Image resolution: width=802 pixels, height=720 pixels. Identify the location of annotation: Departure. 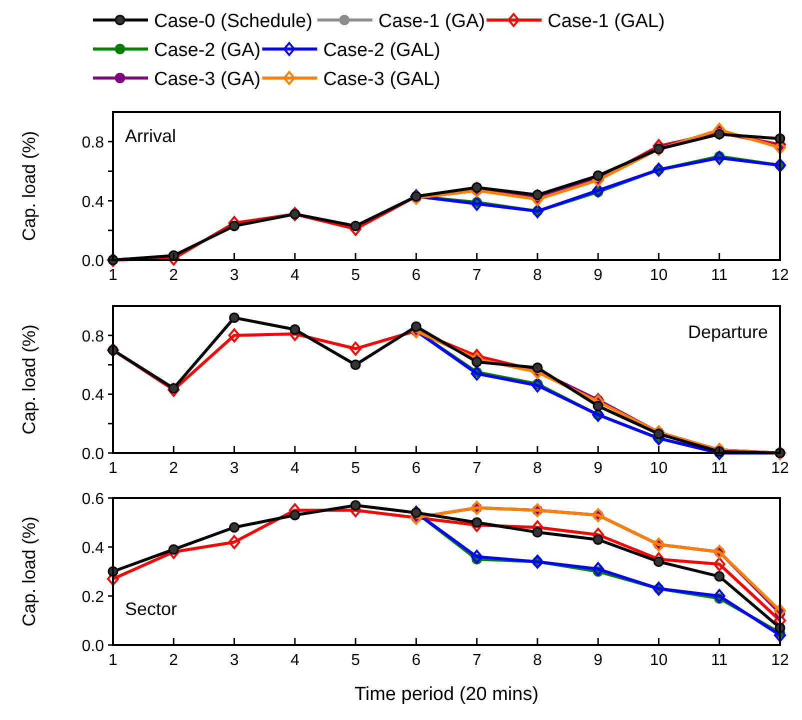
(728, 332).